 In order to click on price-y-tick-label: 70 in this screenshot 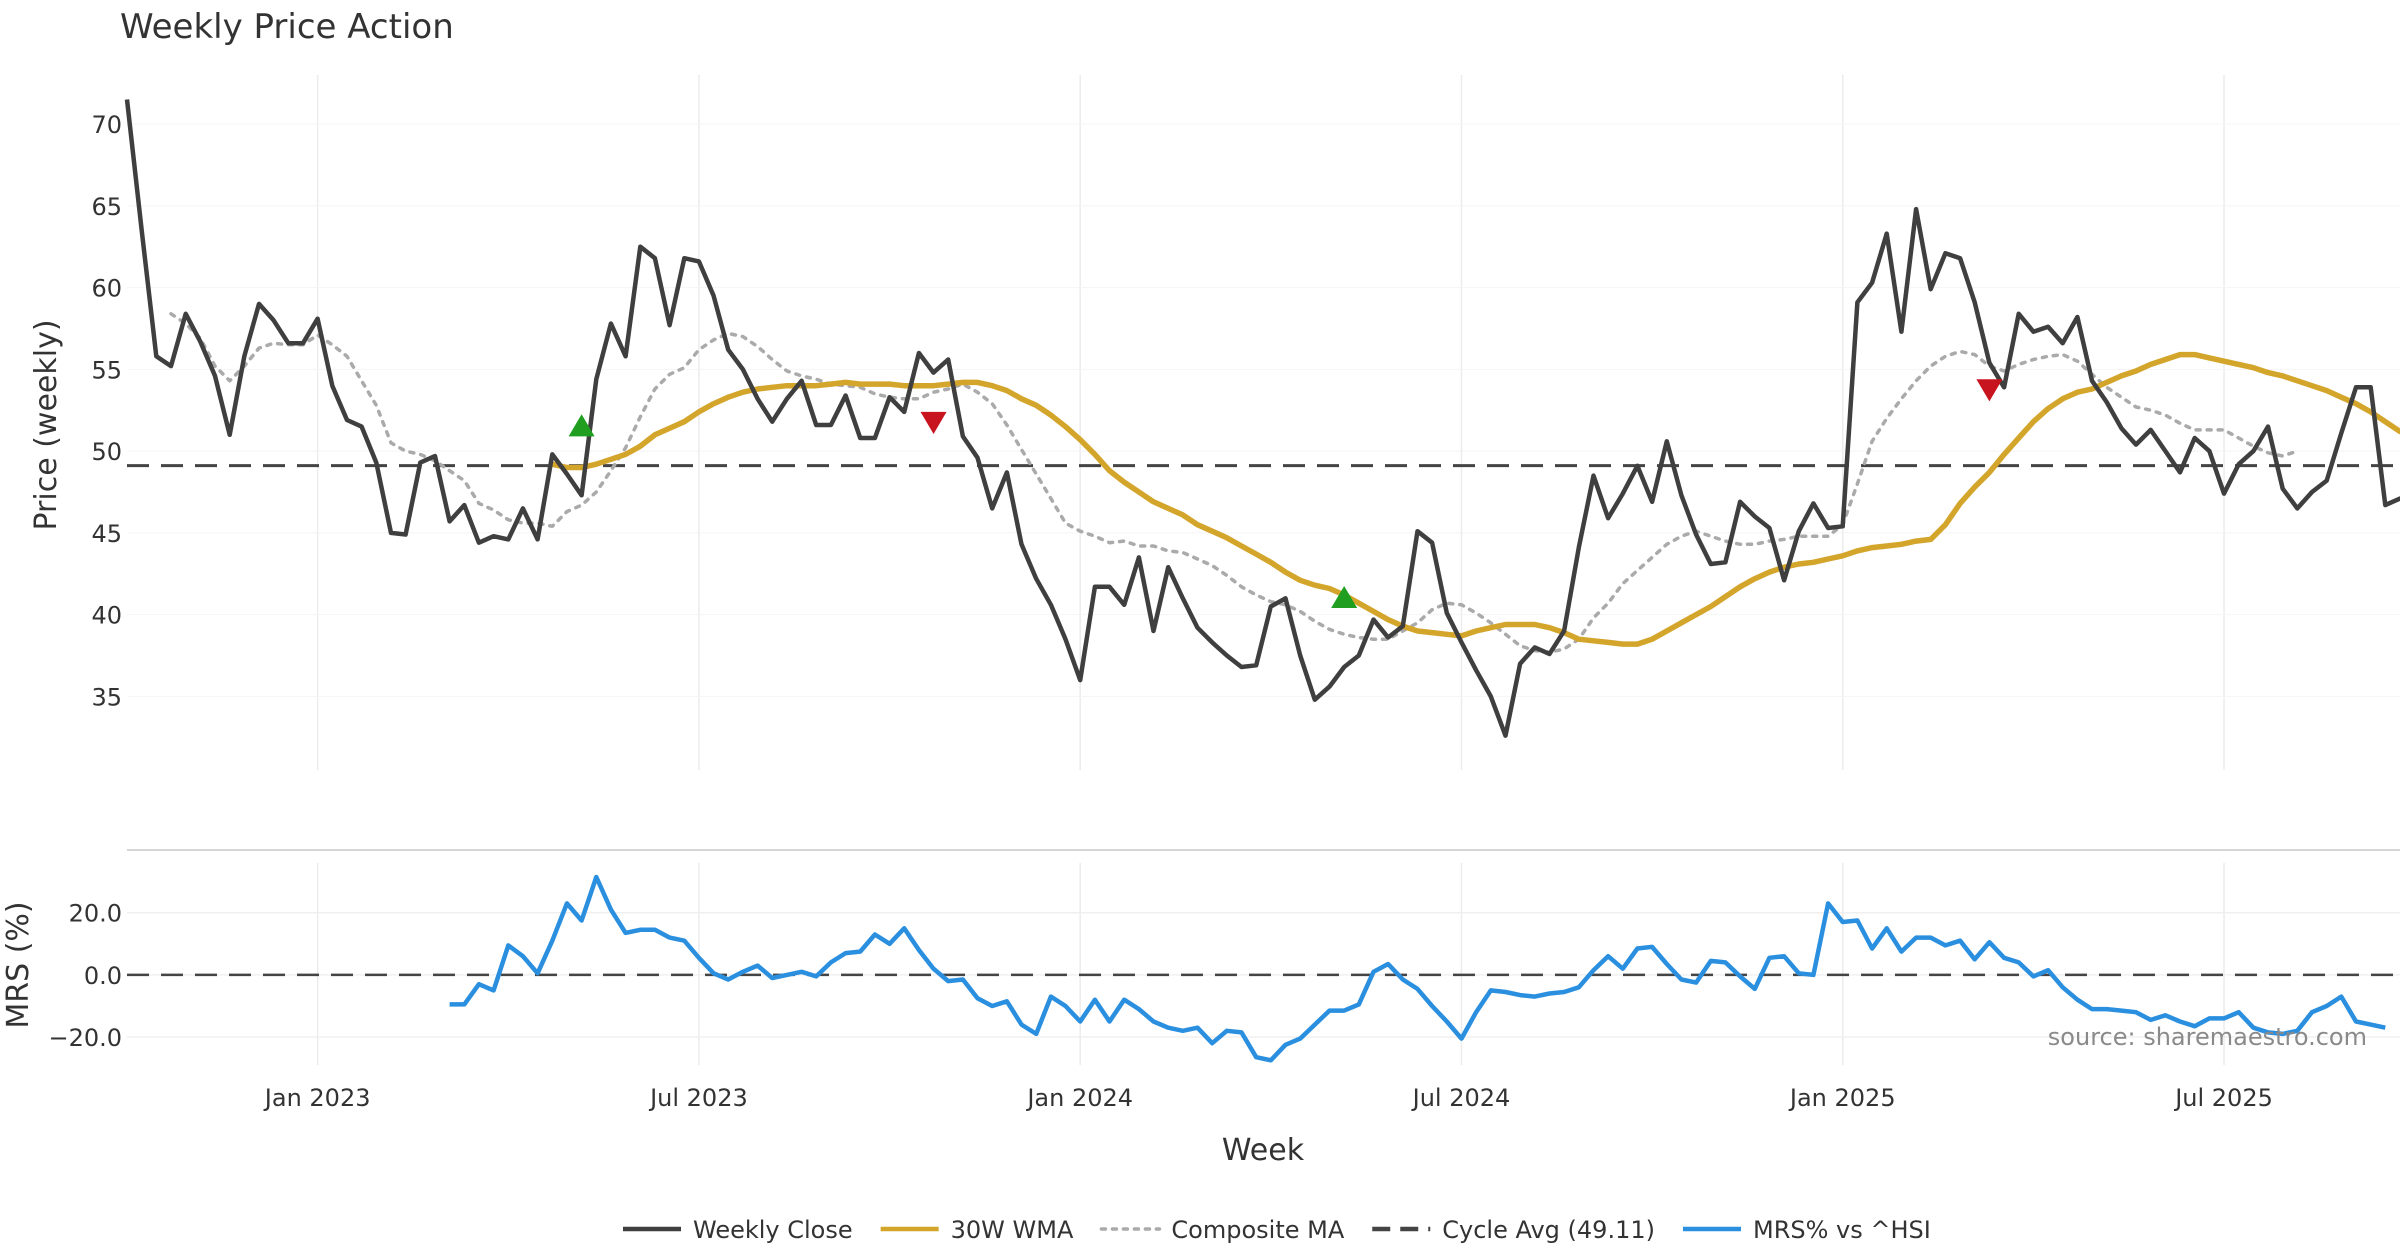, I will do `click(106, 125)`.